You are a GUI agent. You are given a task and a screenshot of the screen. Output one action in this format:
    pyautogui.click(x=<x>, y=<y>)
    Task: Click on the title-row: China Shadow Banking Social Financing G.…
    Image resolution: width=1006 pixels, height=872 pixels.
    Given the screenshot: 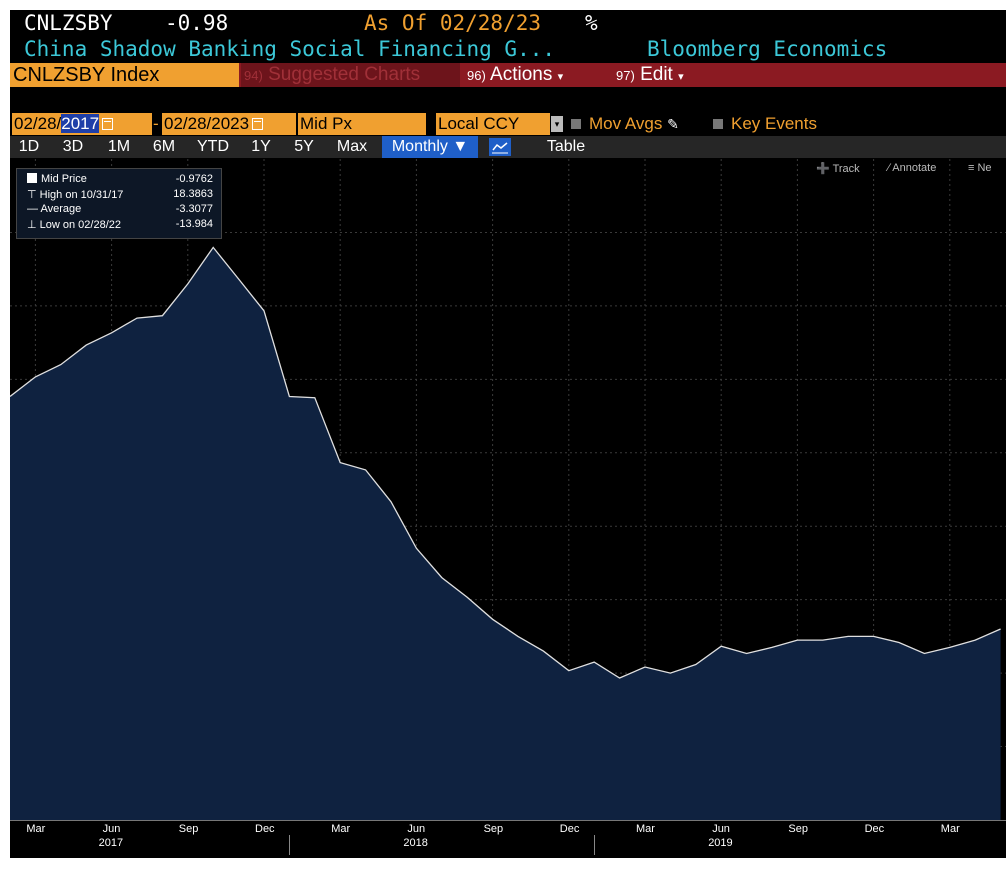 What is the action you would take?
    pyautogui.click(x=508, y=49)
    